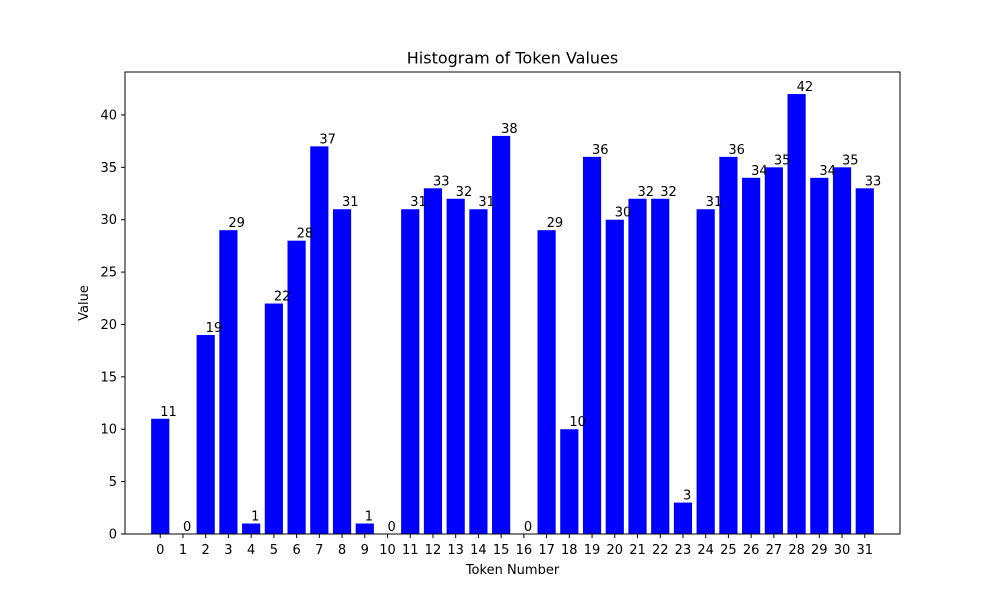  Describe the element at coordinates (501, 550) in the screenshot. I see `x-tick-label-15: 15` at that location.